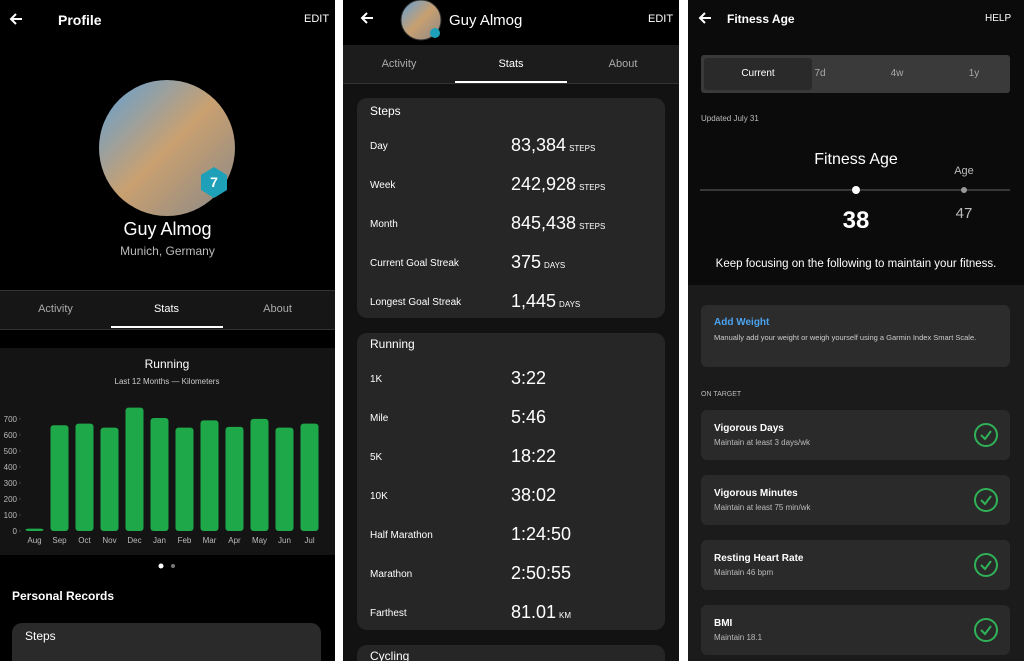 The width and height of the screenshot is (1024, 661). What do you see at coordinates (159, 540) in the screenshot?
I see `x-tick-label: Jan` at bounding box center [159, 540].